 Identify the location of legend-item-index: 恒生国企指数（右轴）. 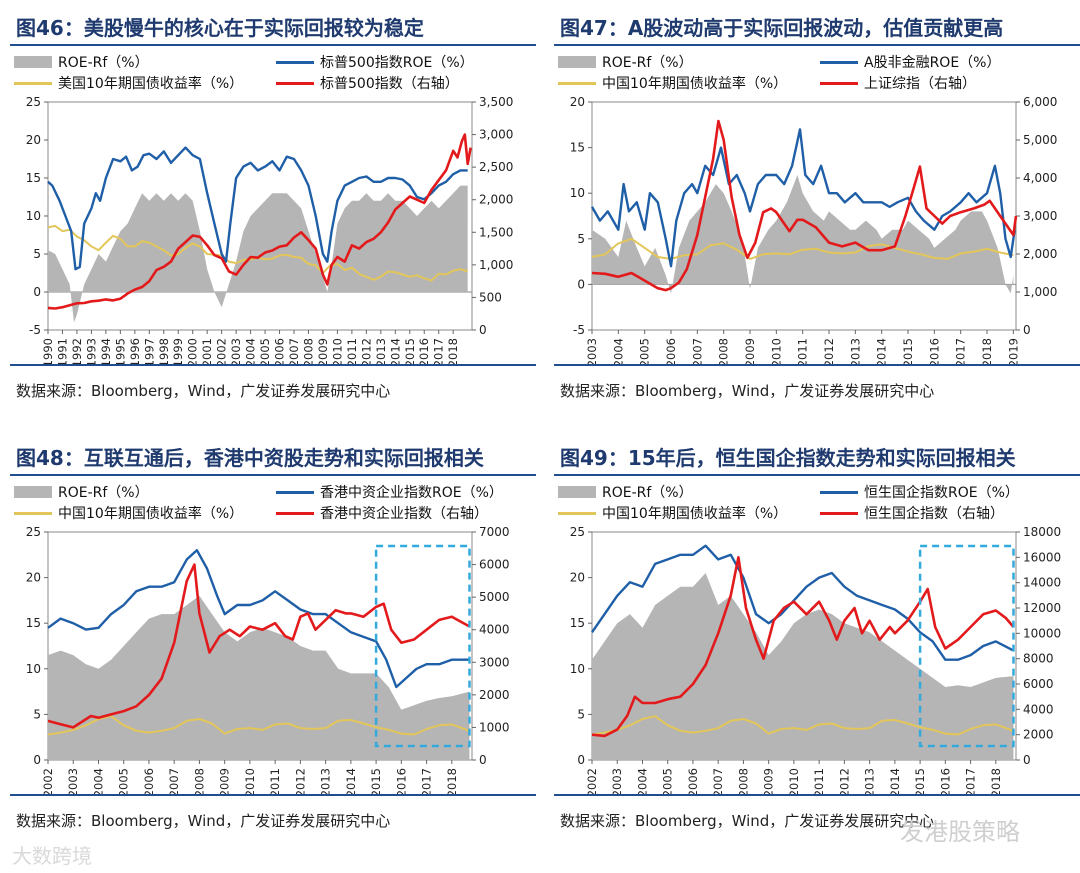
(912, 513).